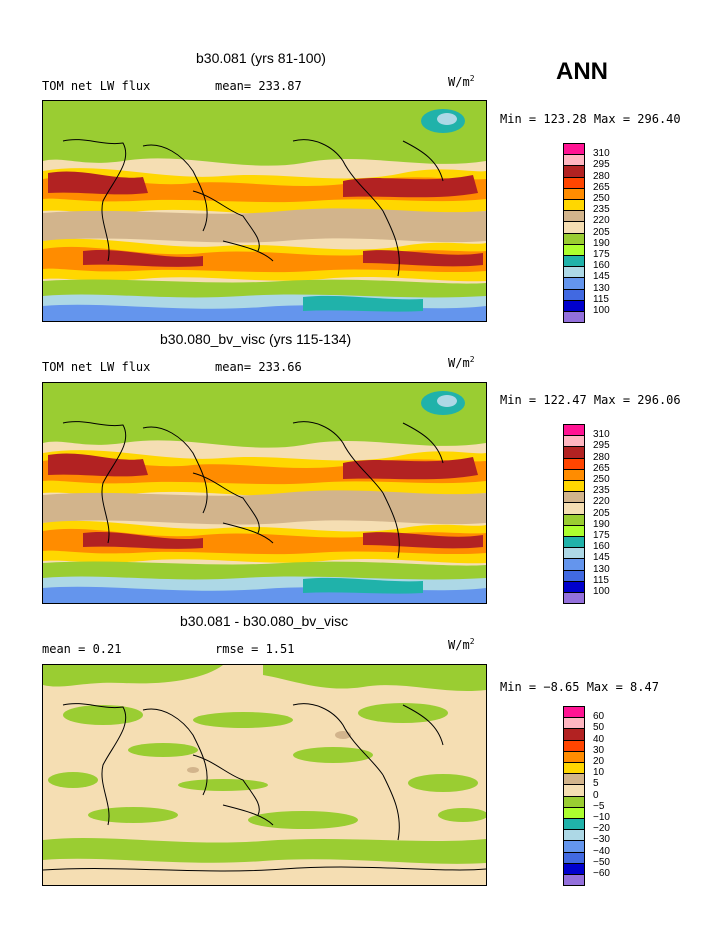 The height and width of the screenshot is (935, 723). Describe the element at coordinates (579, 687) in the screenshot. I see `panel-3-minmax: Min = −8.65 Max = 8.47` at that location.